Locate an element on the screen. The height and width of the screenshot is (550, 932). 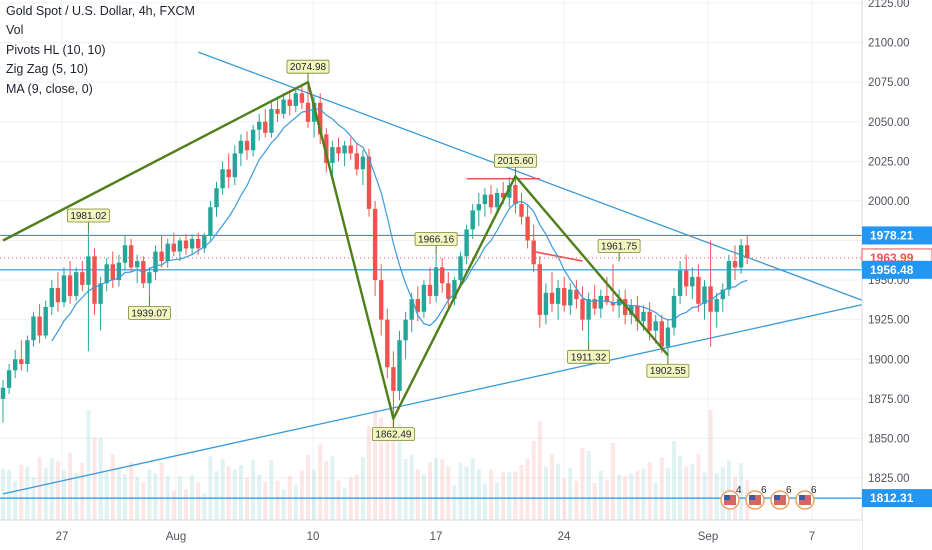
flag-canton-icon is located at coordinates (777, 497).